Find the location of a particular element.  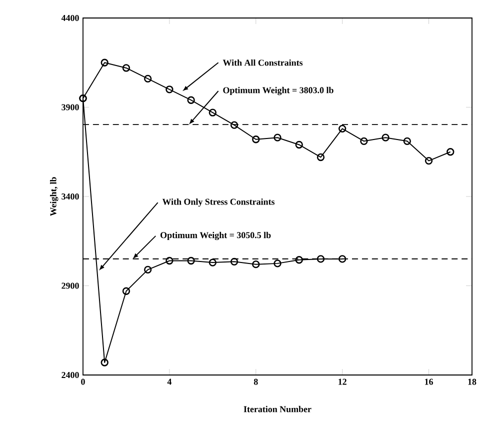

y-tick-label: 3400 is located at coordinates (70, 196).